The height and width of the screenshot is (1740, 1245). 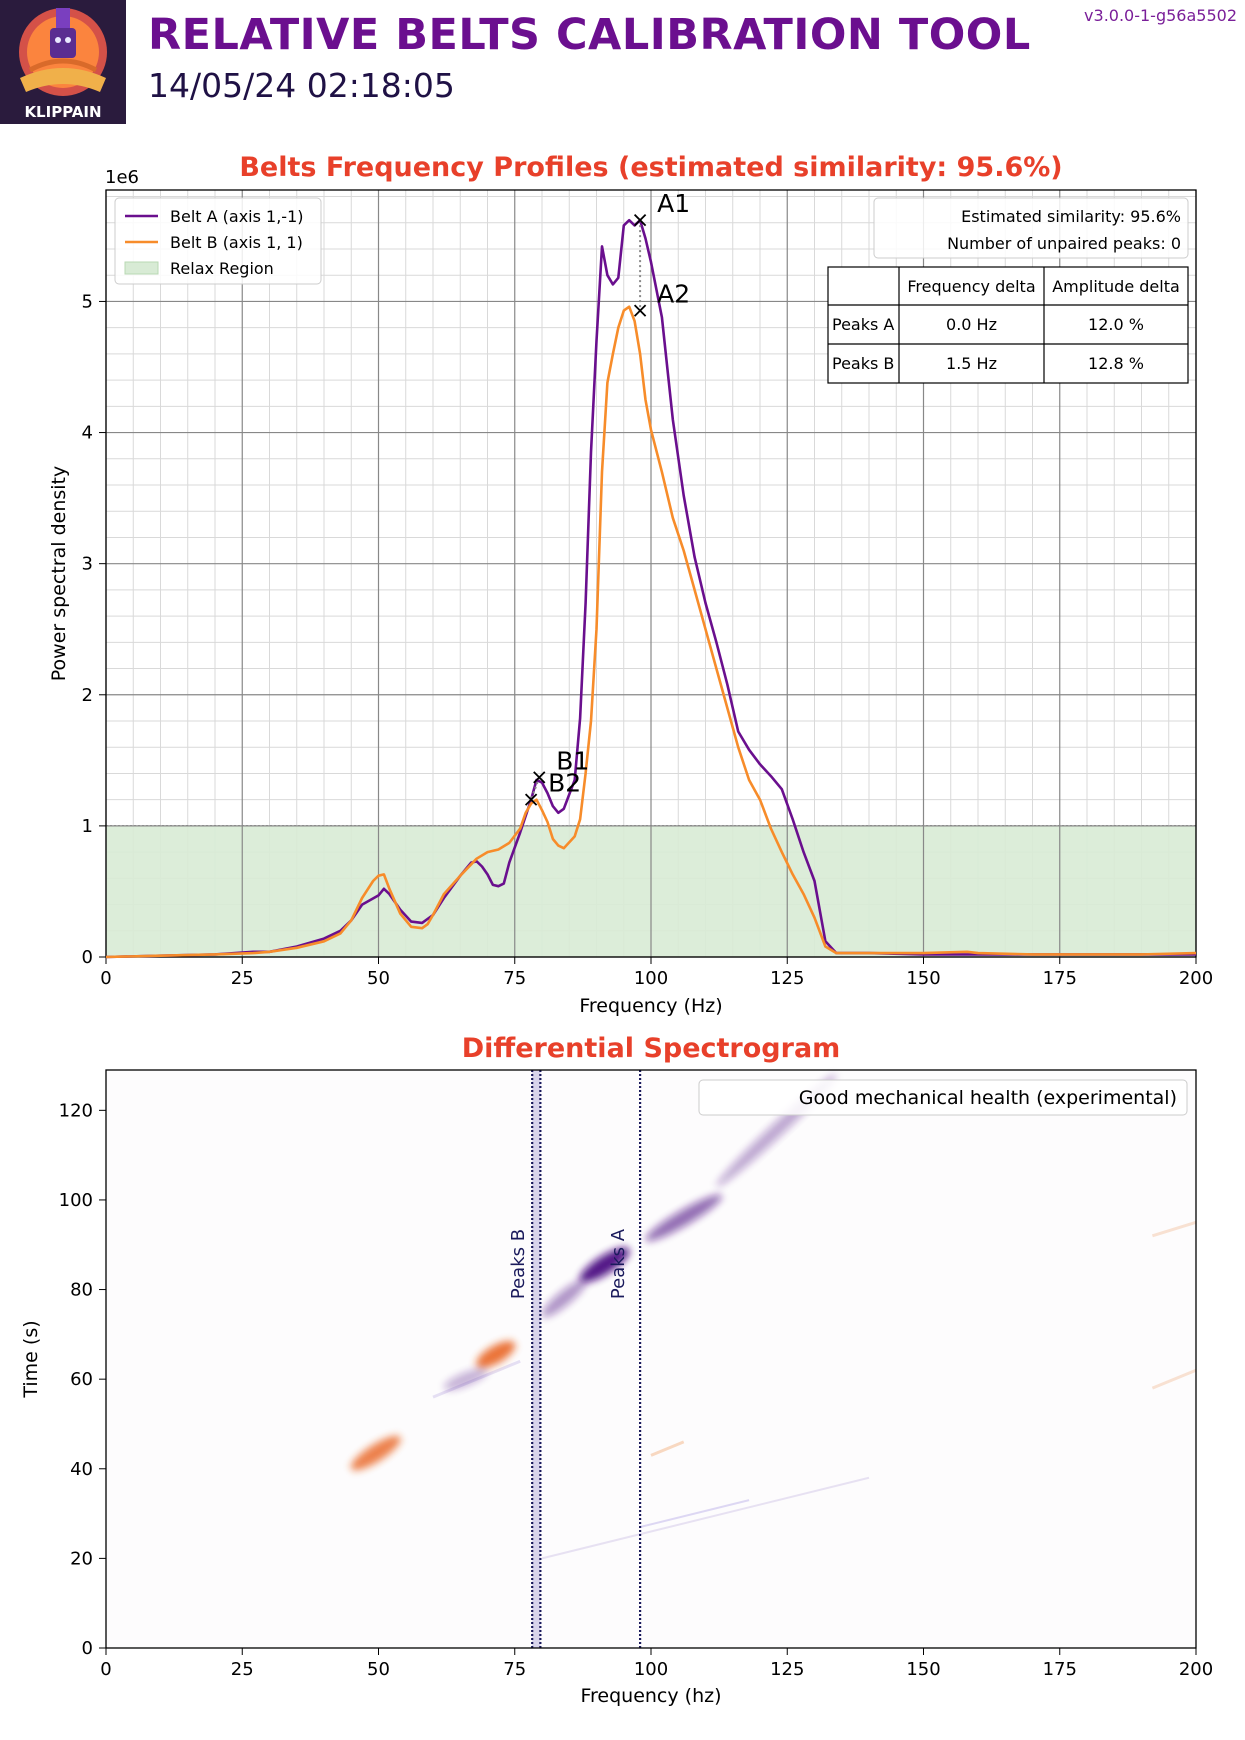 I want to click on y-tick-label: 2, so click(x=87, y=695).